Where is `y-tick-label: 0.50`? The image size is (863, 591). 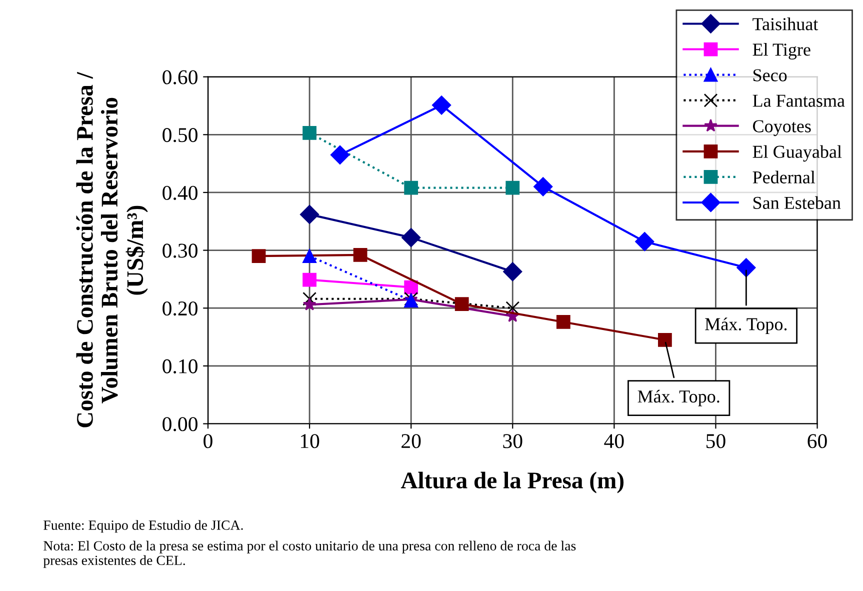
y-tick-label: 0.50 is located at coordinates (180, 135).